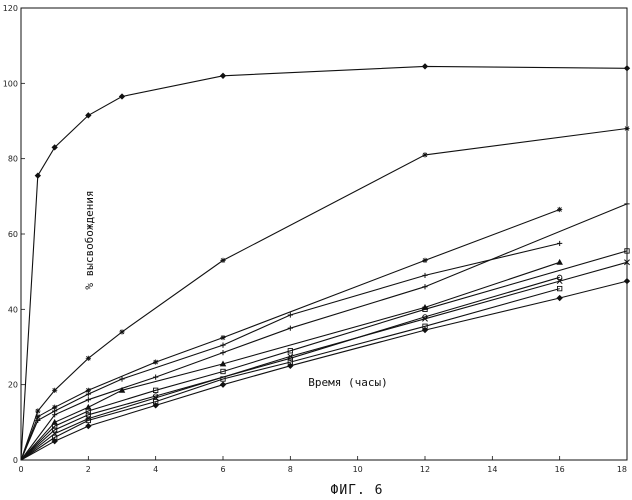 The height and width of the screenshot is (500, 632). I want to click on x-tick-label: 4, so click(155, 469).